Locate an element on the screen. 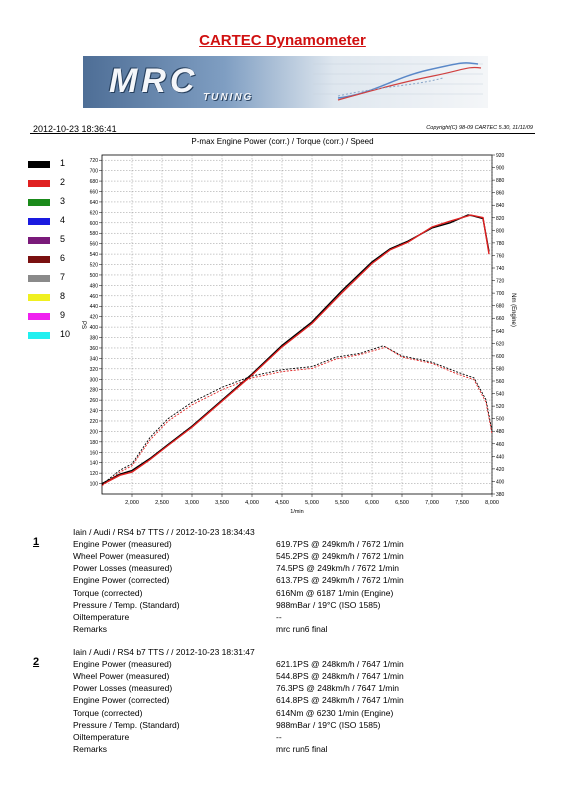 The image size is (565, 799). y-left-tick-label: 160 is located at coordinates (94, 453).